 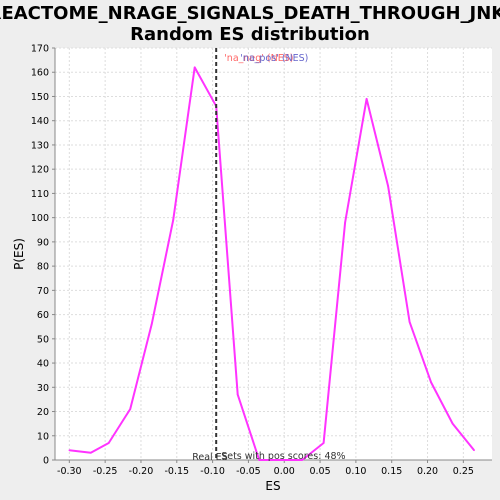 I want to click on x-tick-label: 0.20, so click(x=427, y=471).